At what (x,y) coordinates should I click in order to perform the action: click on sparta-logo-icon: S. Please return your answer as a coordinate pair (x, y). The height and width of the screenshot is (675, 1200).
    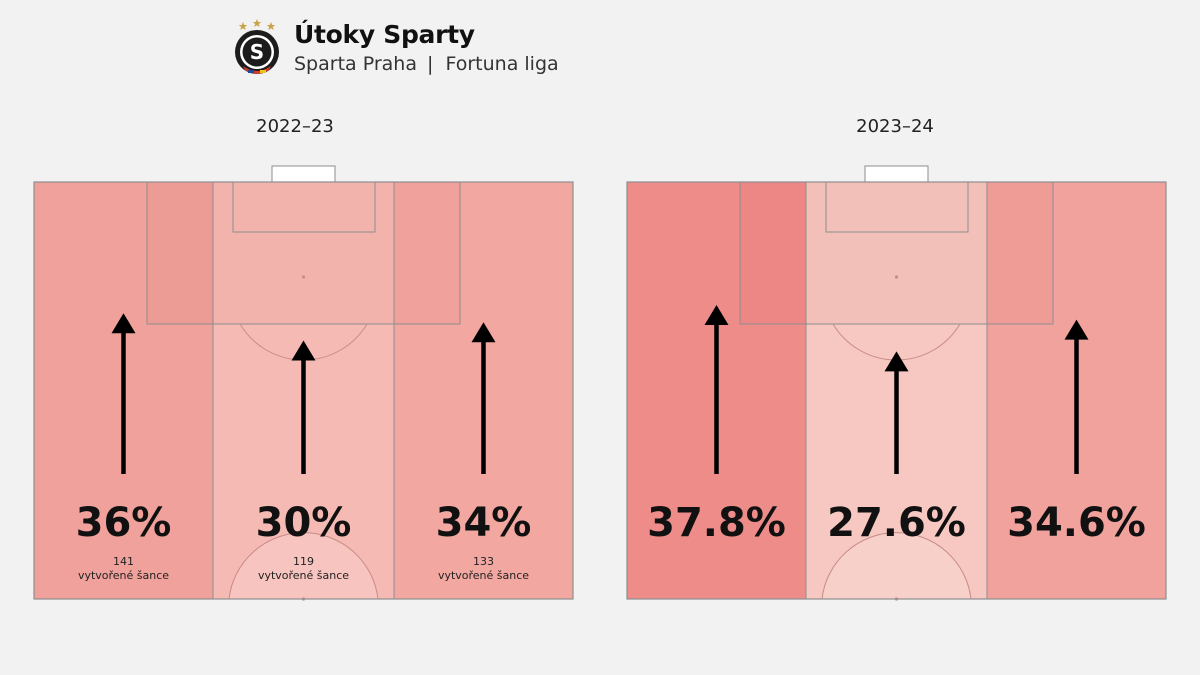
    Looking at the image, I should click on (257, 46).